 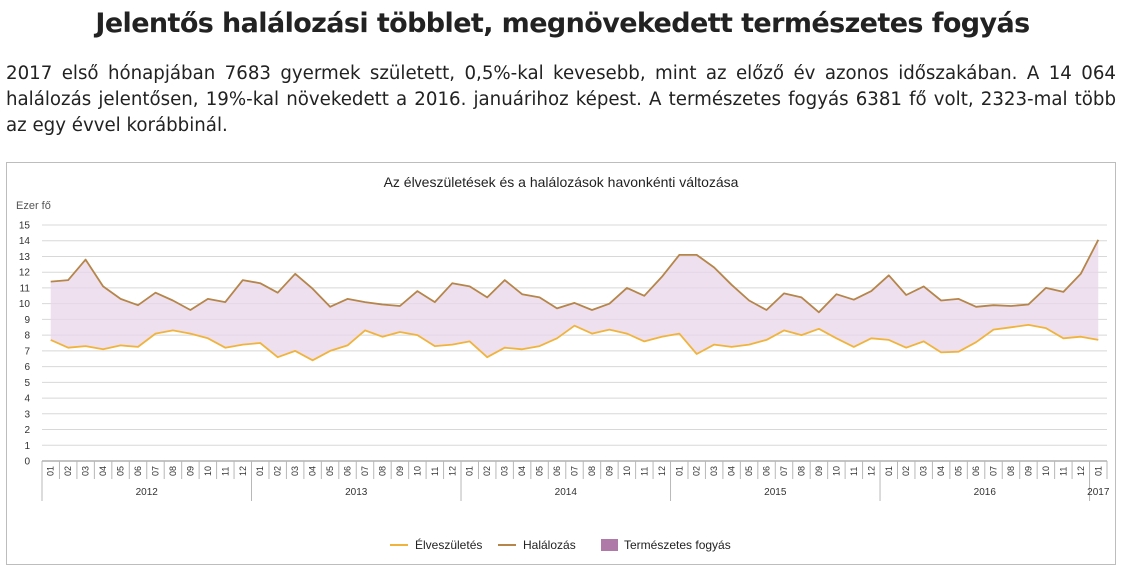 What do you see at coordinates (448, 544) in the screenshot?
I see `legend-births-label: Élveszületés` at bounding box center [448, 544].